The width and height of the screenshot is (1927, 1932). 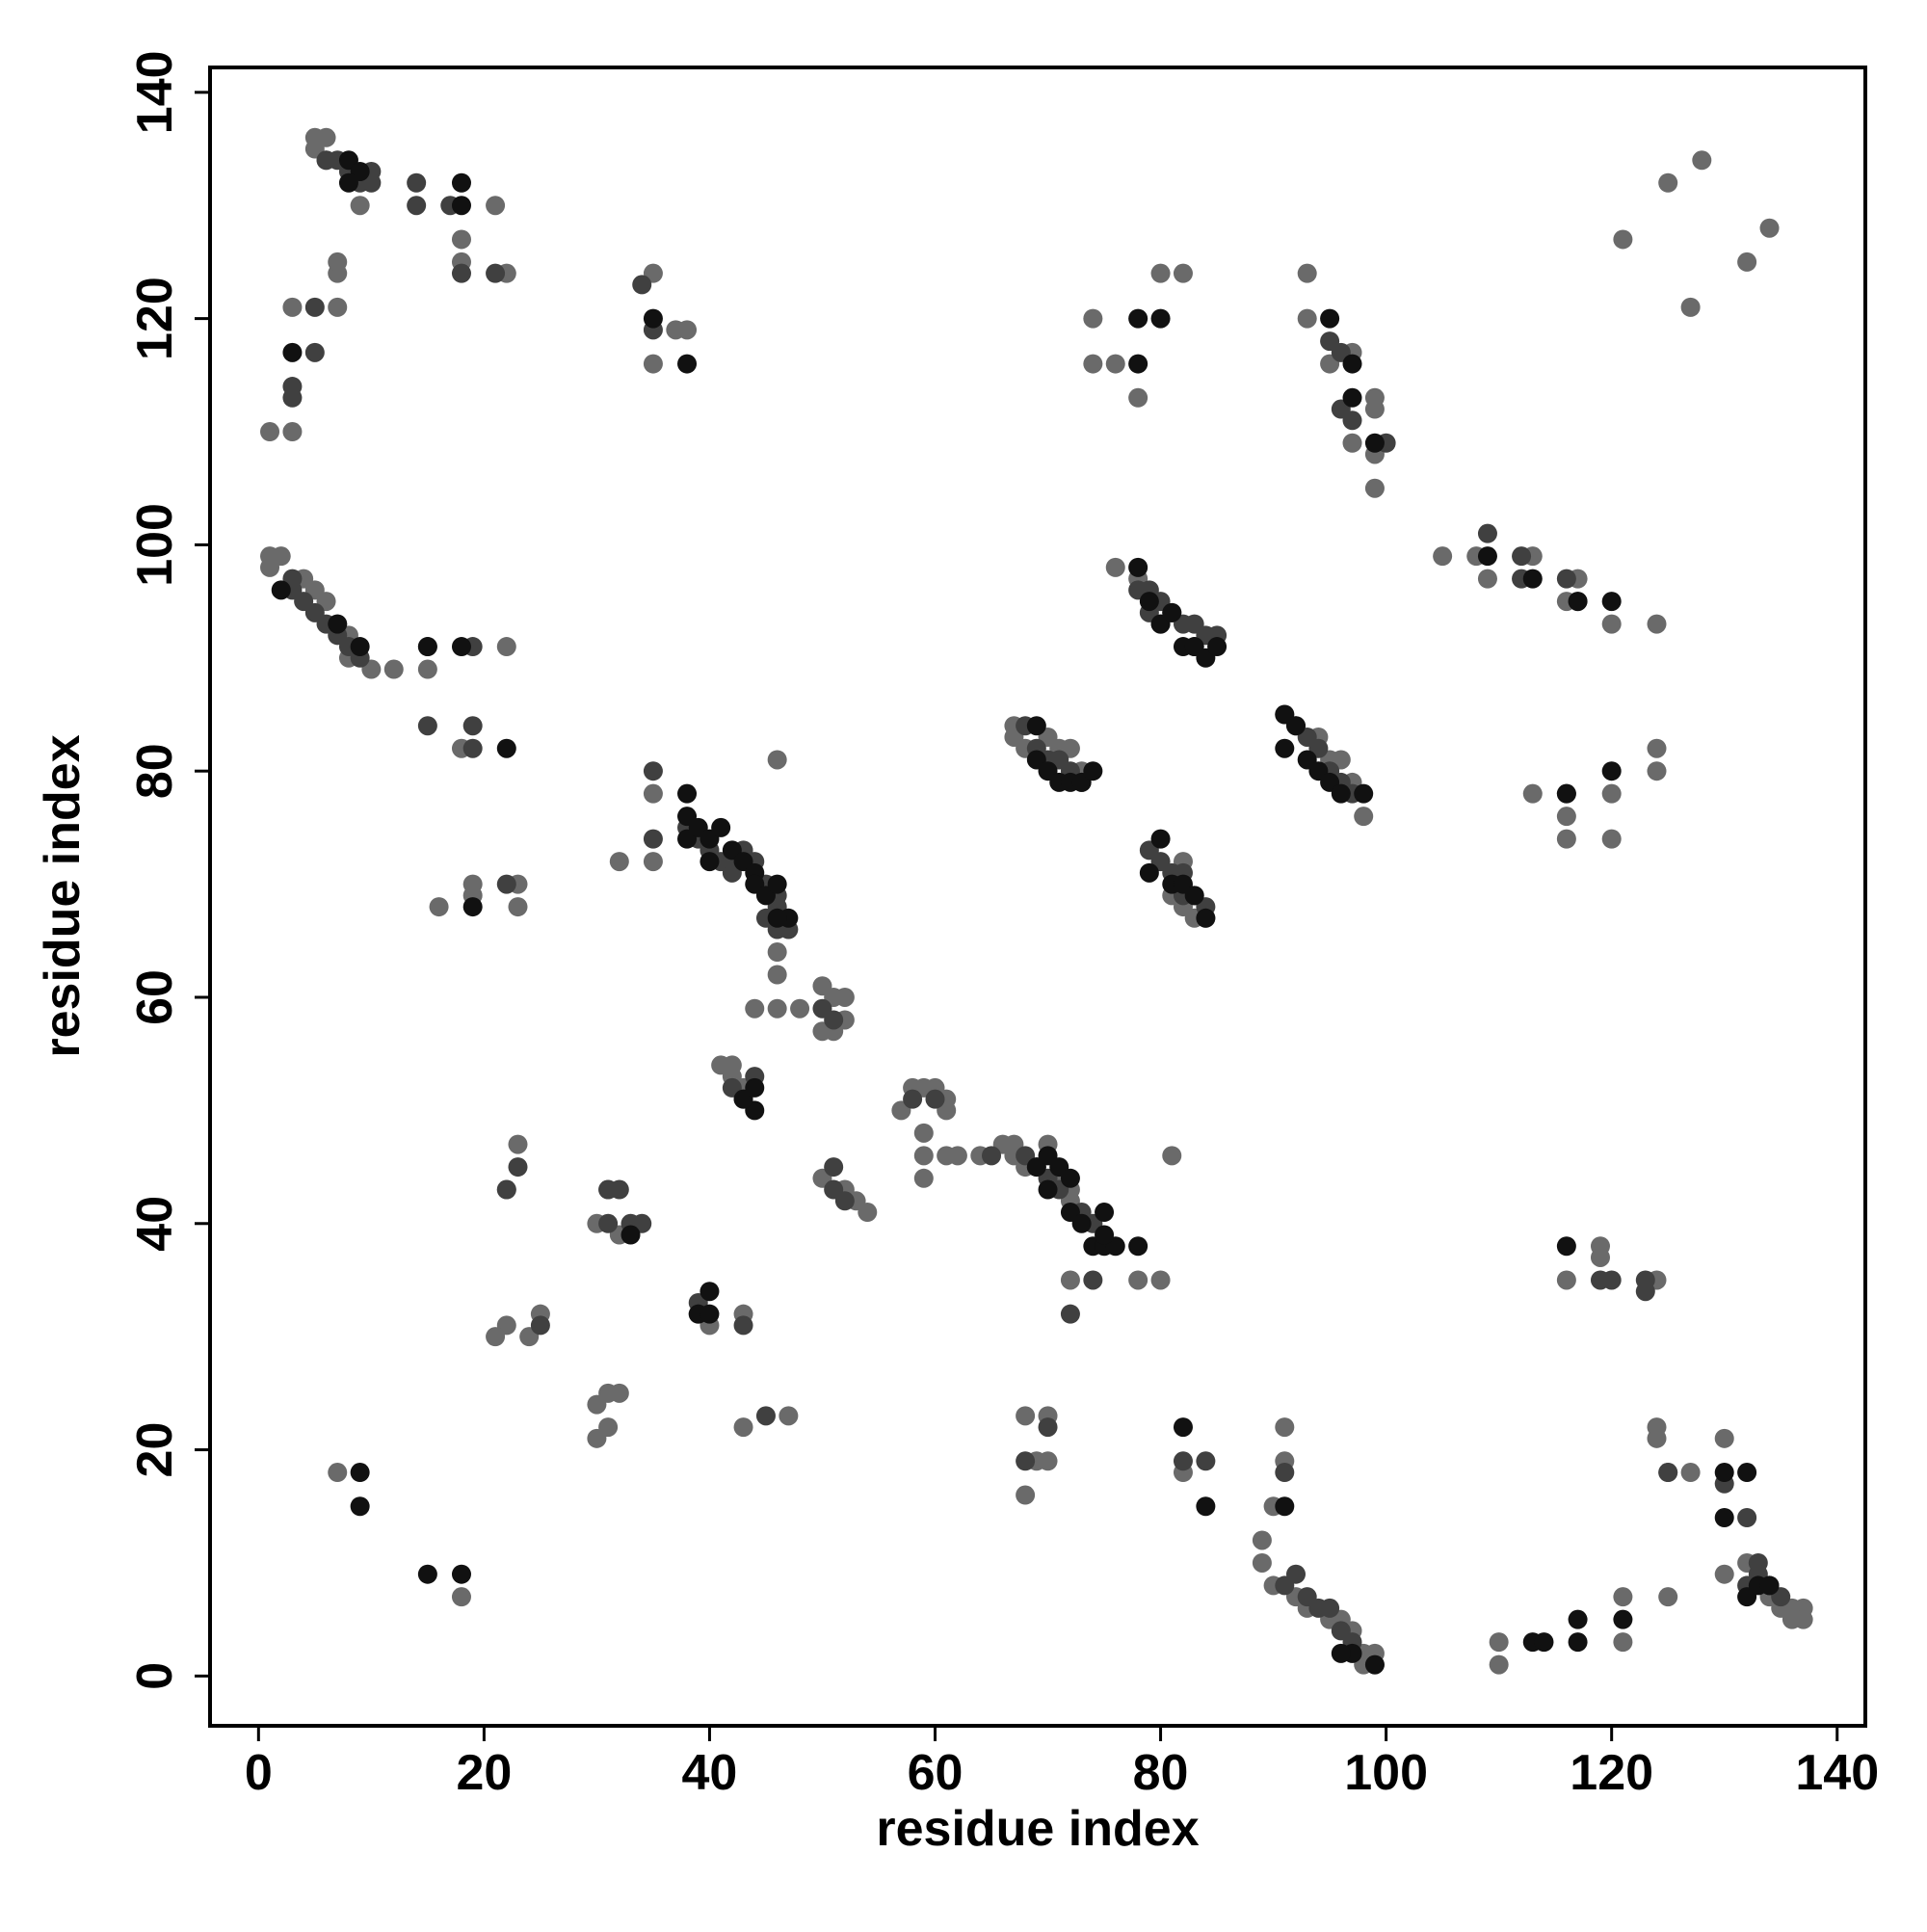 What do you see at coordinates (155, 1450) in the screenshot?
I see `y-tick-label: 20` at bounding box center [155, 1450].